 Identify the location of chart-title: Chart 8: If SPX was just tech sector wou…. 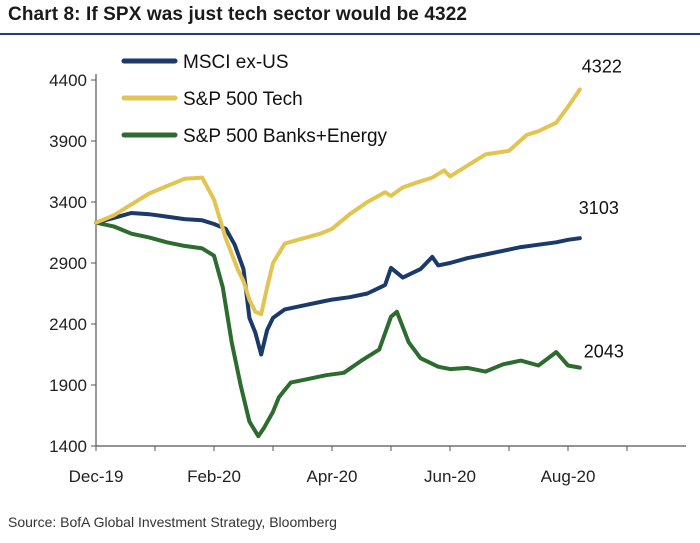
(238, 14).